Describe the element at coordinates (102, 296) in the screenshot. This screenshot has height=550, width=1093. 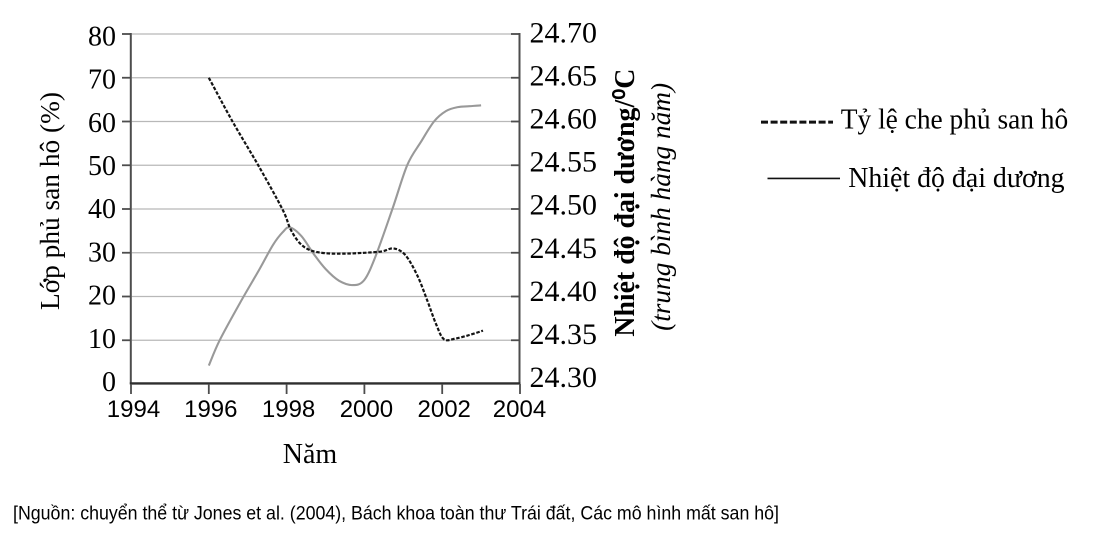
I see `svg-text: 20` at that location.